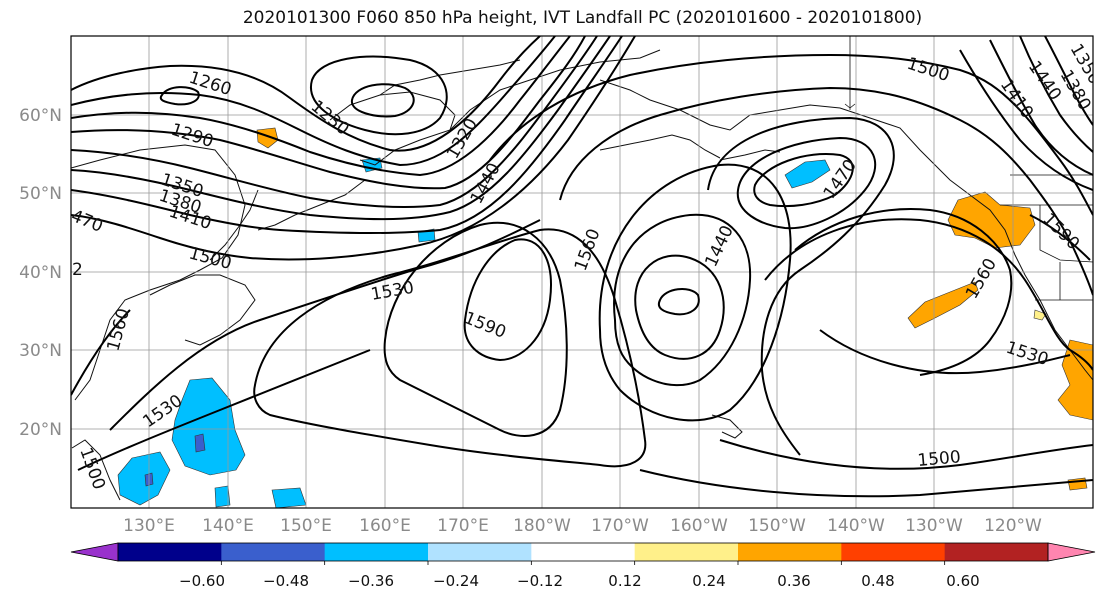 This screenshot has height=601, width=1105. I want to click on colorbar-tick-label: −0.24, so click(456, 581).